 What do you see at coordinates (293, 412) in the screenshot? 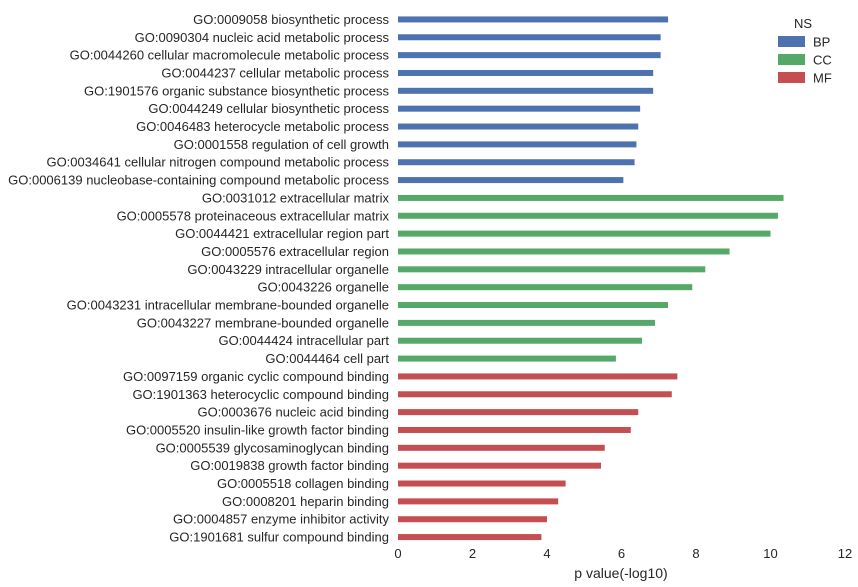
I see `category-label: GO:0003676 nucleic acid binding` at bounding box center [293, 412].